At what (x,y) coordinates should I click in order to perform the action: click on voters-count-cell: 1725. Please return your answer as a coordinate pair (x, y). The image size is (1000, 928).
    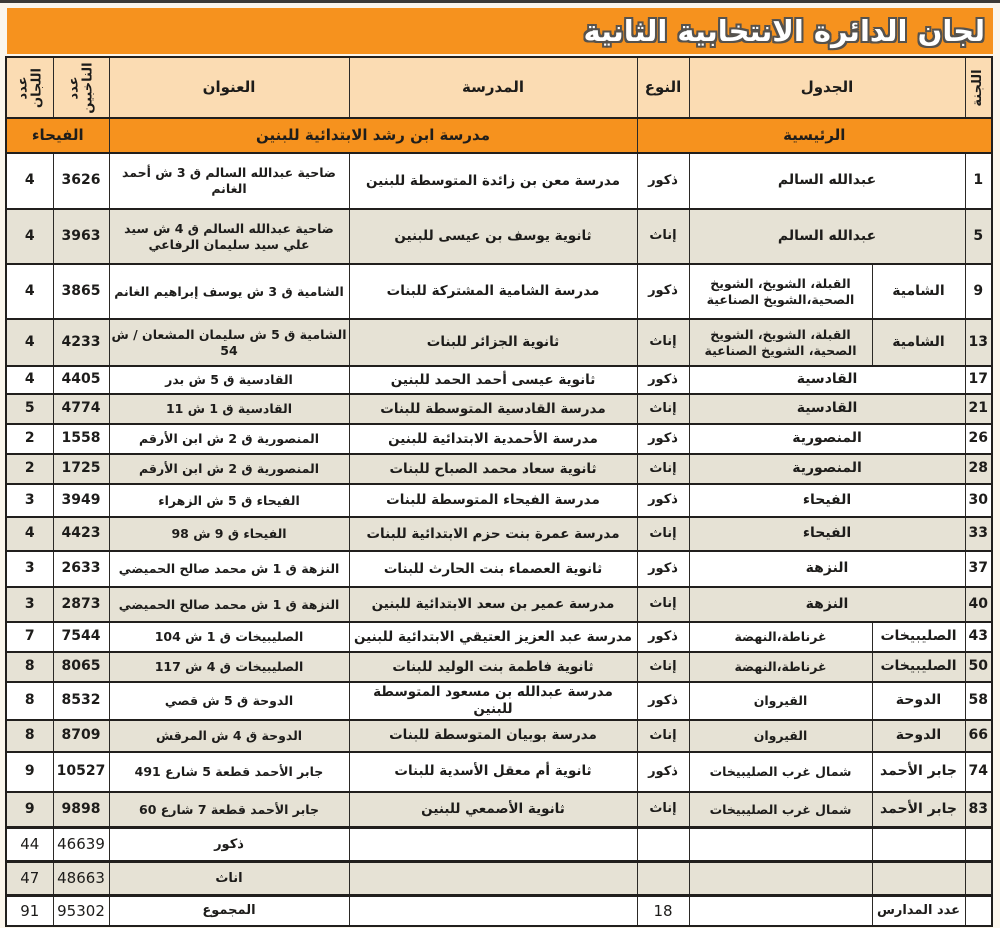
    Looking at the image, I should click on (81, 469).